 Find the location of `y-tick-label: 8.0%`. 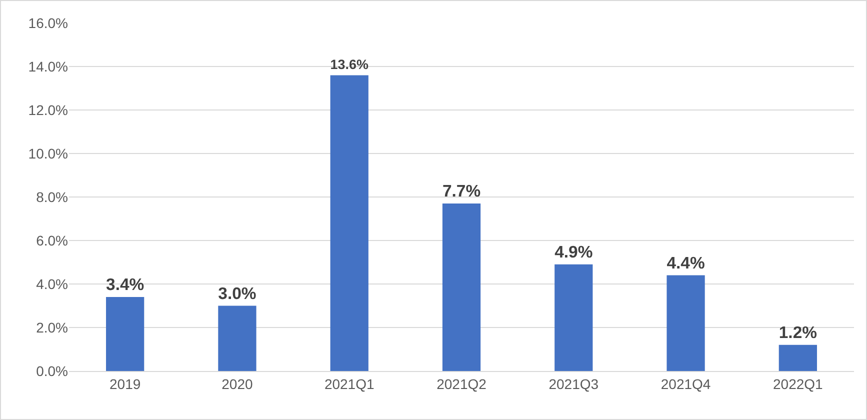

y-tick-label: 8.0% is located at coordinates (52, 196).